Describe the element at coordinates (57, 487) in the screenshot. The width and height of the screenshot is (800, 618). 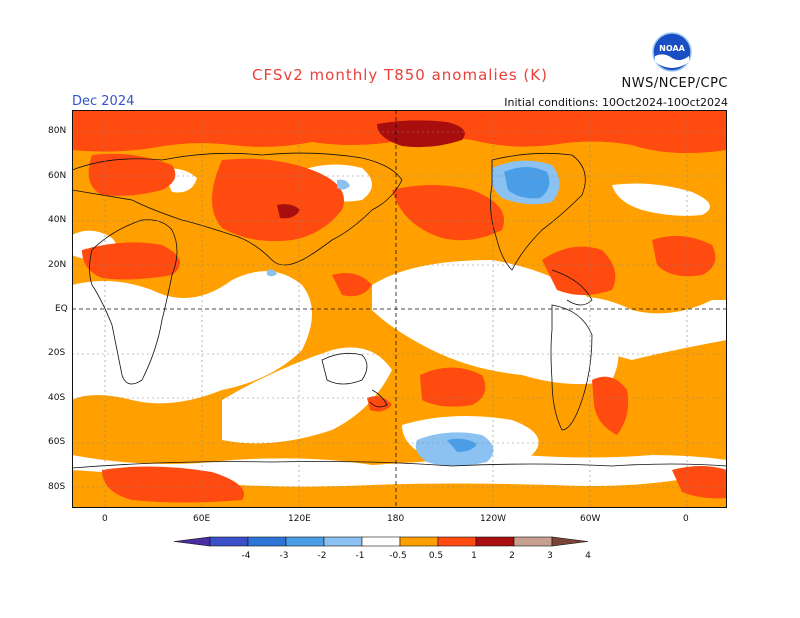
I see `lat-label: 80S` at that location.